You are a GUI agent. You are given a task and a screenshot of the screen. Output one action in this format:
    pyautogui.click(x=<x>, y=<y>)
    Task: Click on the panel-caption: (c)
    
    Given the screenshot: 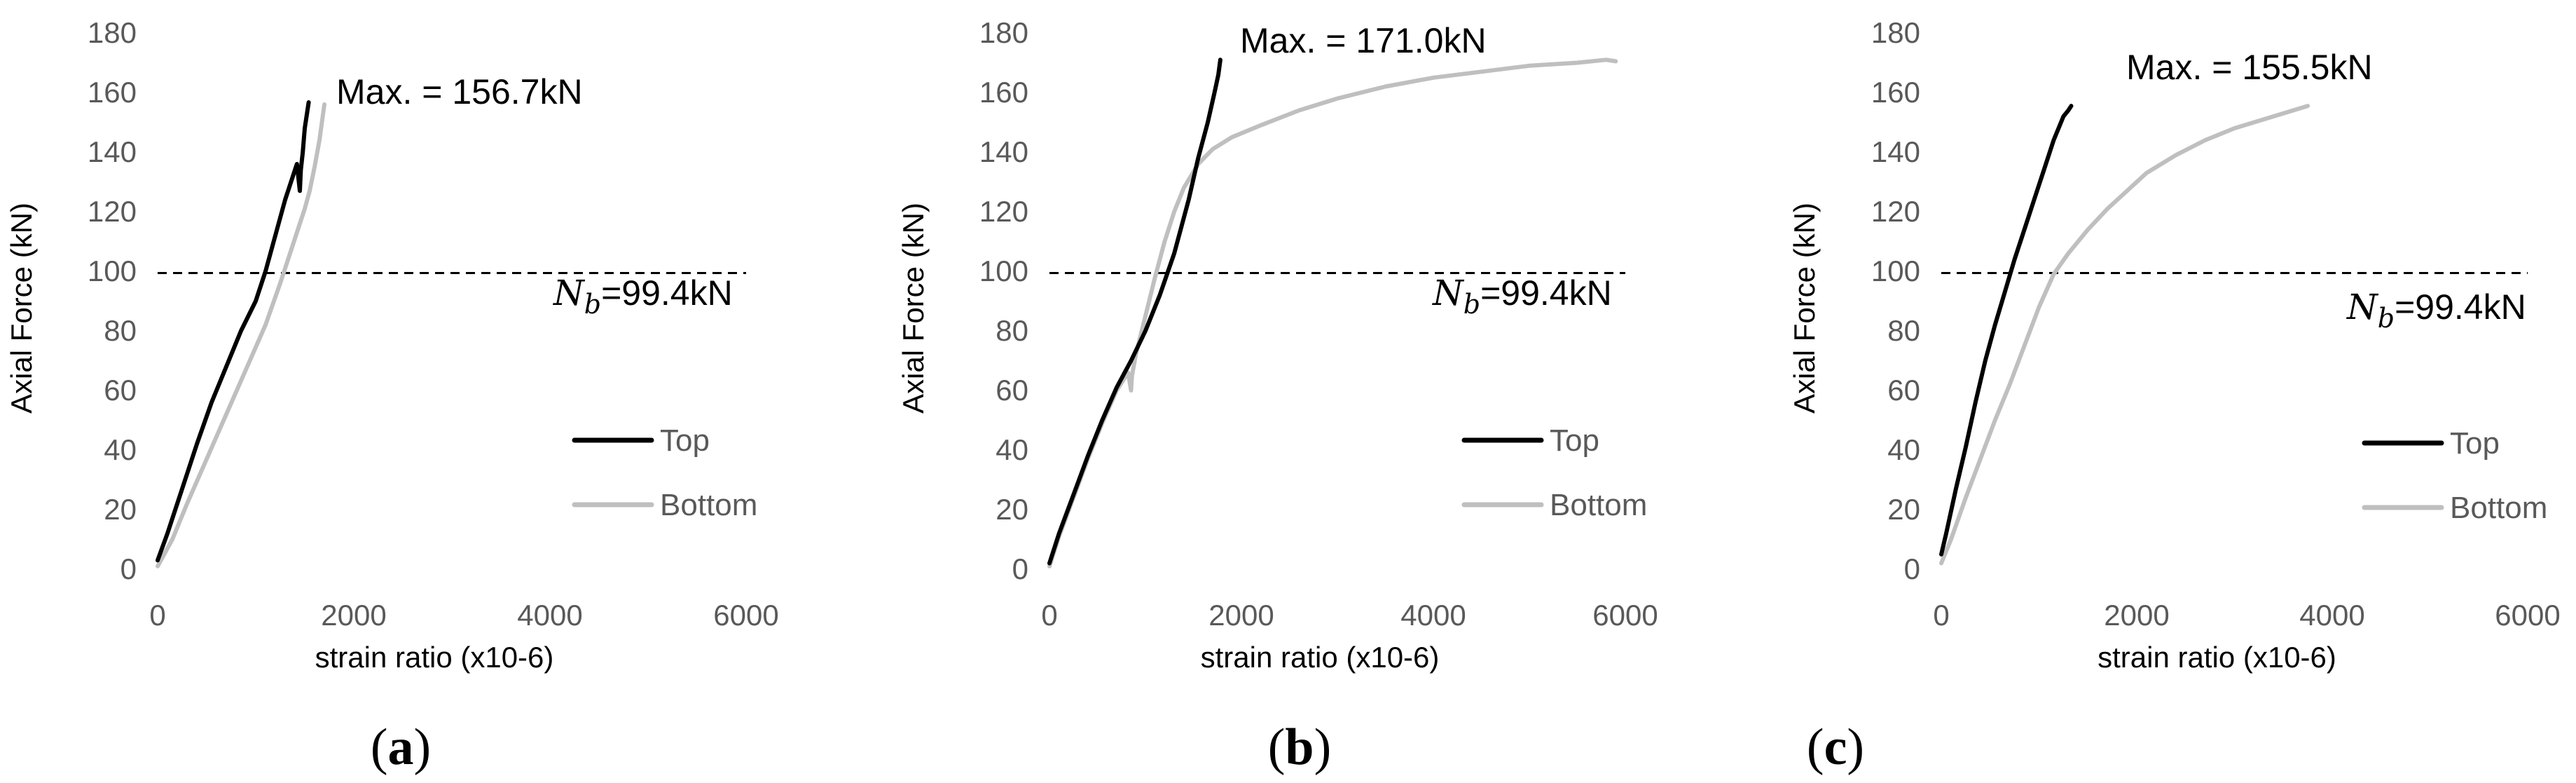 What is the action you would take?
    pyautogui.click(x=1835, y=747)
    